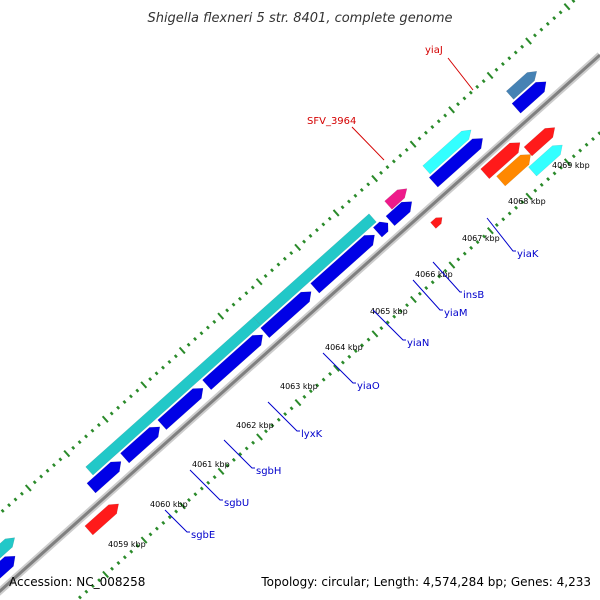 The image size is (600, 600). Describe the element at coordinates (473, 295) in the screenshot. I see `gene-label-insB: insB` at that location.